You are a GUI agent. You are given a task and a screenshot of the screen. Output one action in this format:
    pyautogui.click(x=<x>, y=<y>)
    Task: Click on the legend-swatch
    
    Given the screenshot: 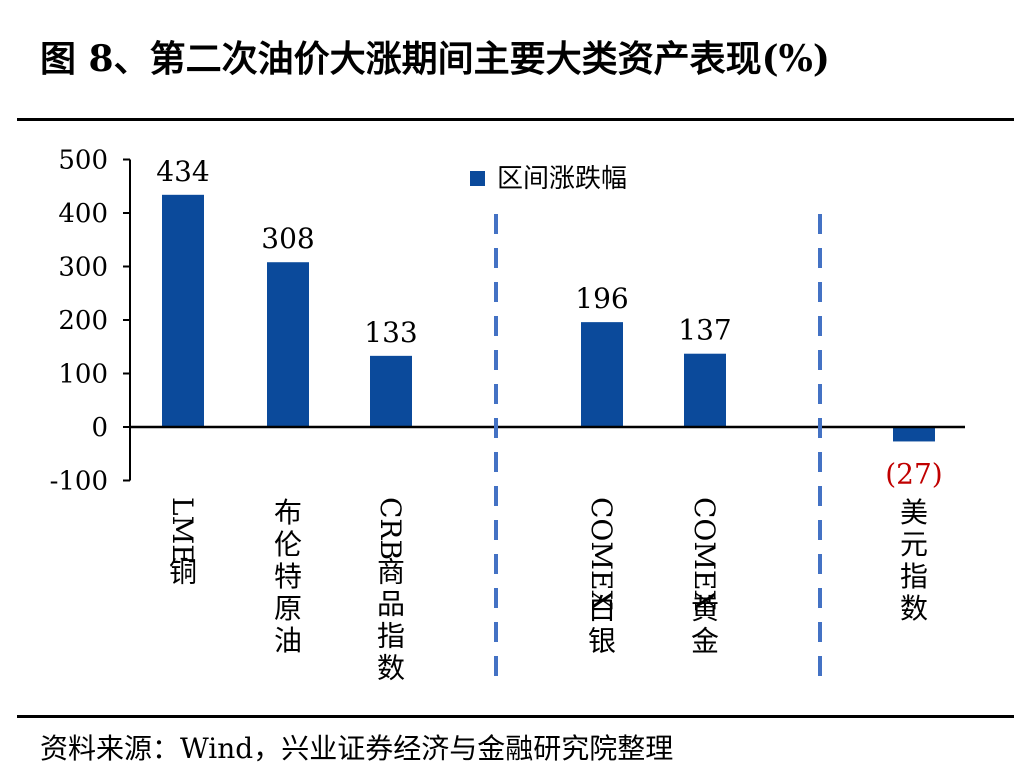 What is the action you would take?
    pyautogui.click(x=477, y=178)
    